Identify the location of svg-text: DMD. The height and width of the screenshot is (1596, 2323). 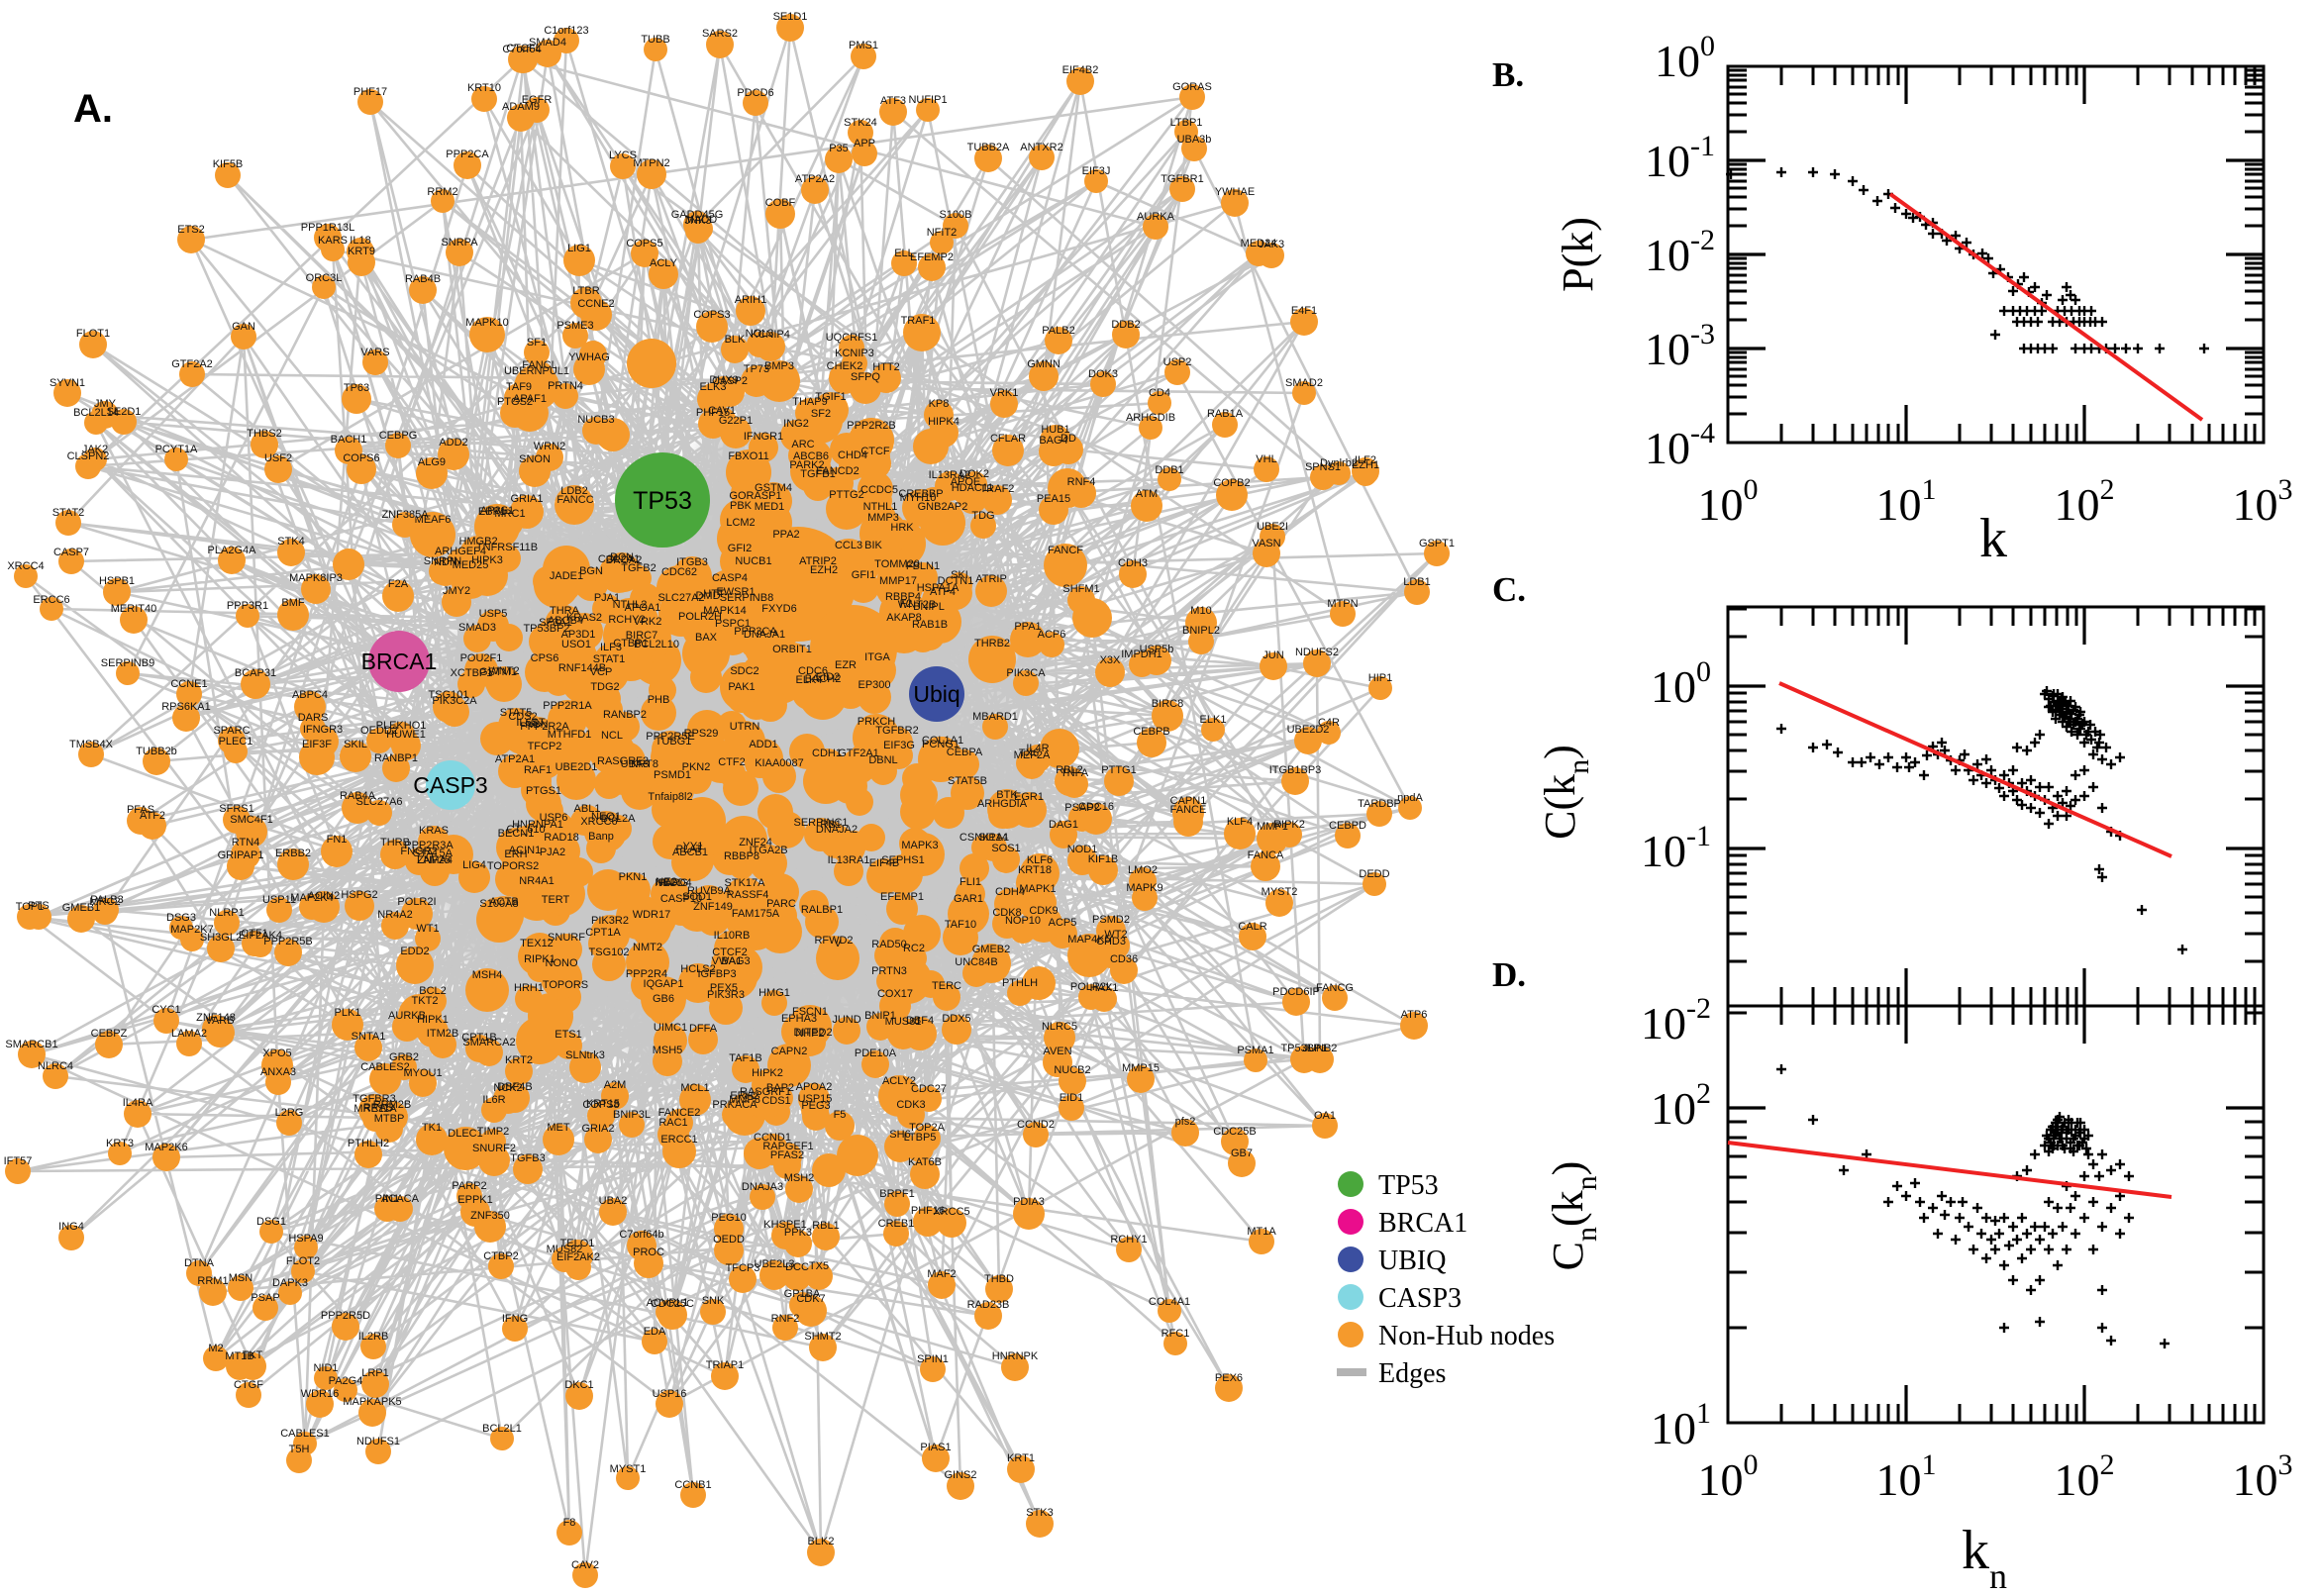
(707, 596).